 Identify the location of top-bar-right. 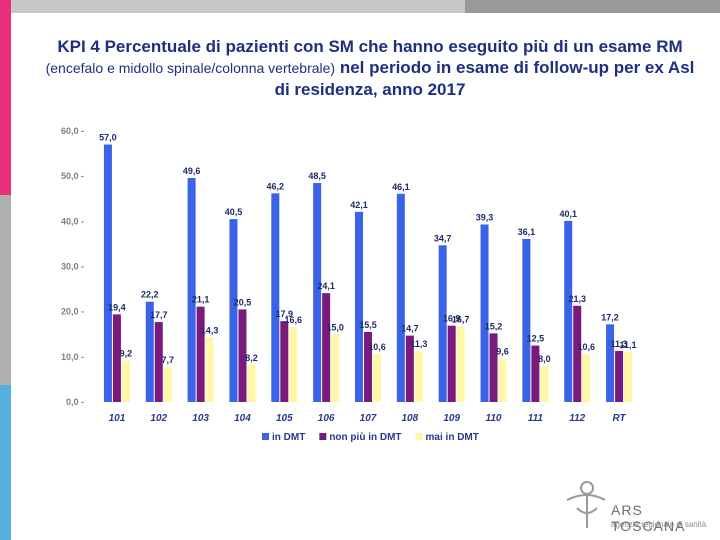
(592, 6).